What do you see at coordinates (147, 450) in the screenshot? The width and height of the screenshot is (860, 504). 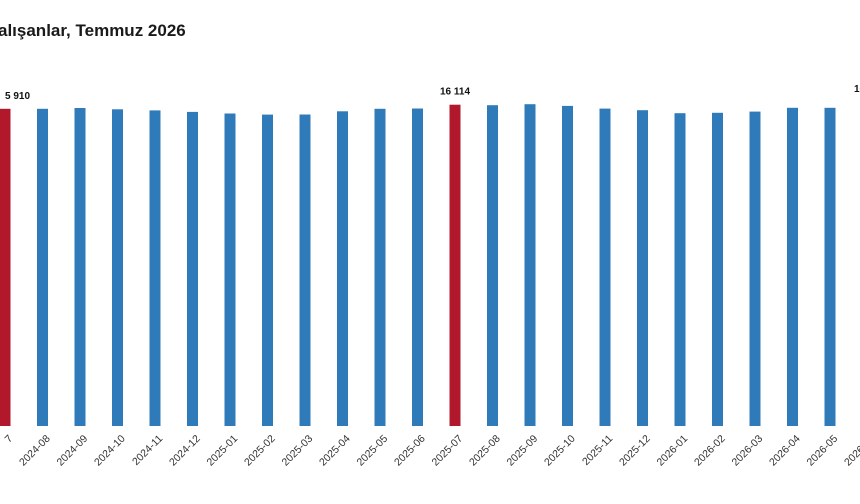 I see `x-tick-label: 2024-11` at bounding box center [147, 450].